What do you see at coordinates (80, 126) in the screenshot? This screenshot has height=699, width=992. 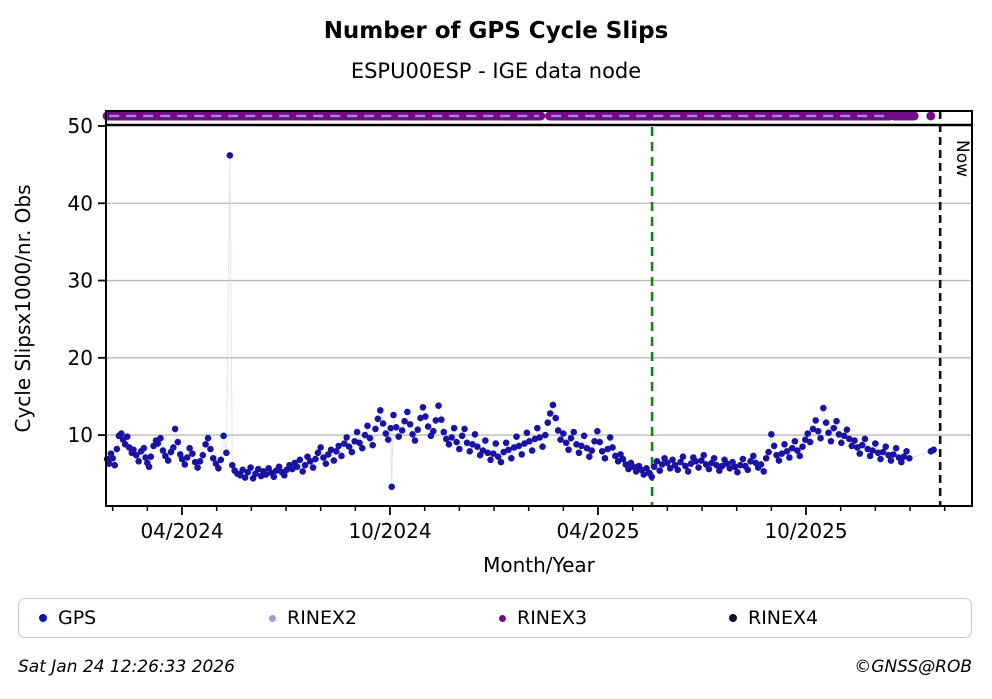 I see `y-tick-label: 50` at bounding box center [80, 126].